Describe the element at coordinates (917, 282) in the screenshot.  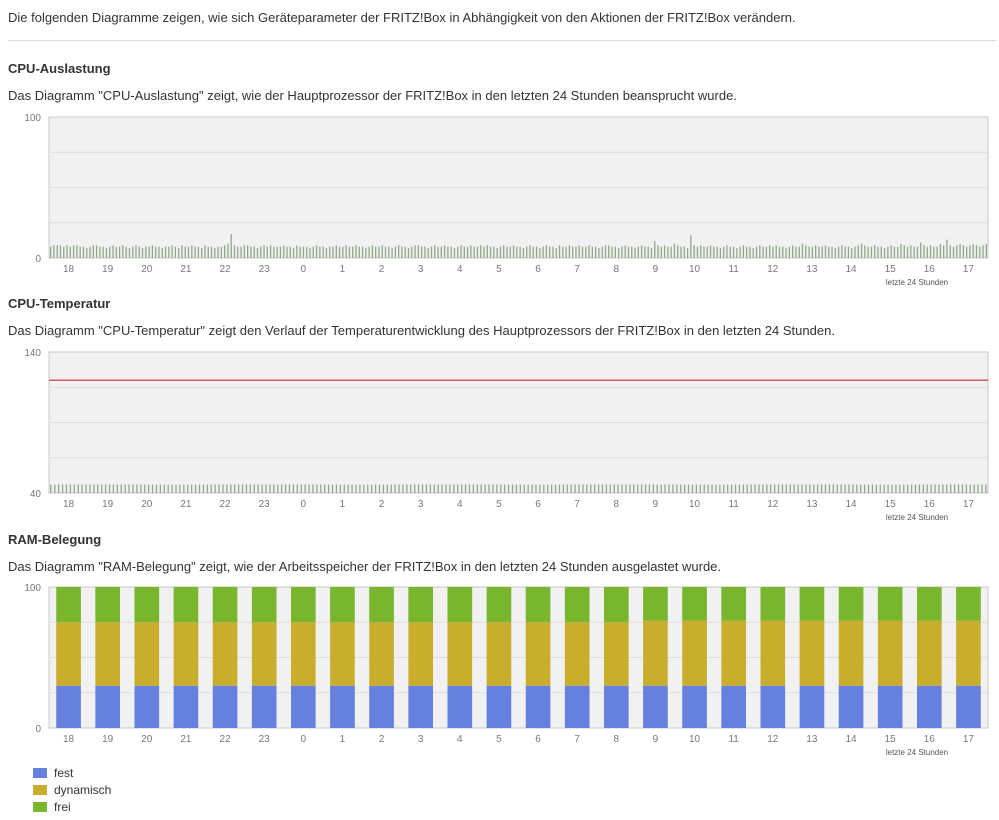
I see `x-axis-label: letzte 24 Stunden` at that location.